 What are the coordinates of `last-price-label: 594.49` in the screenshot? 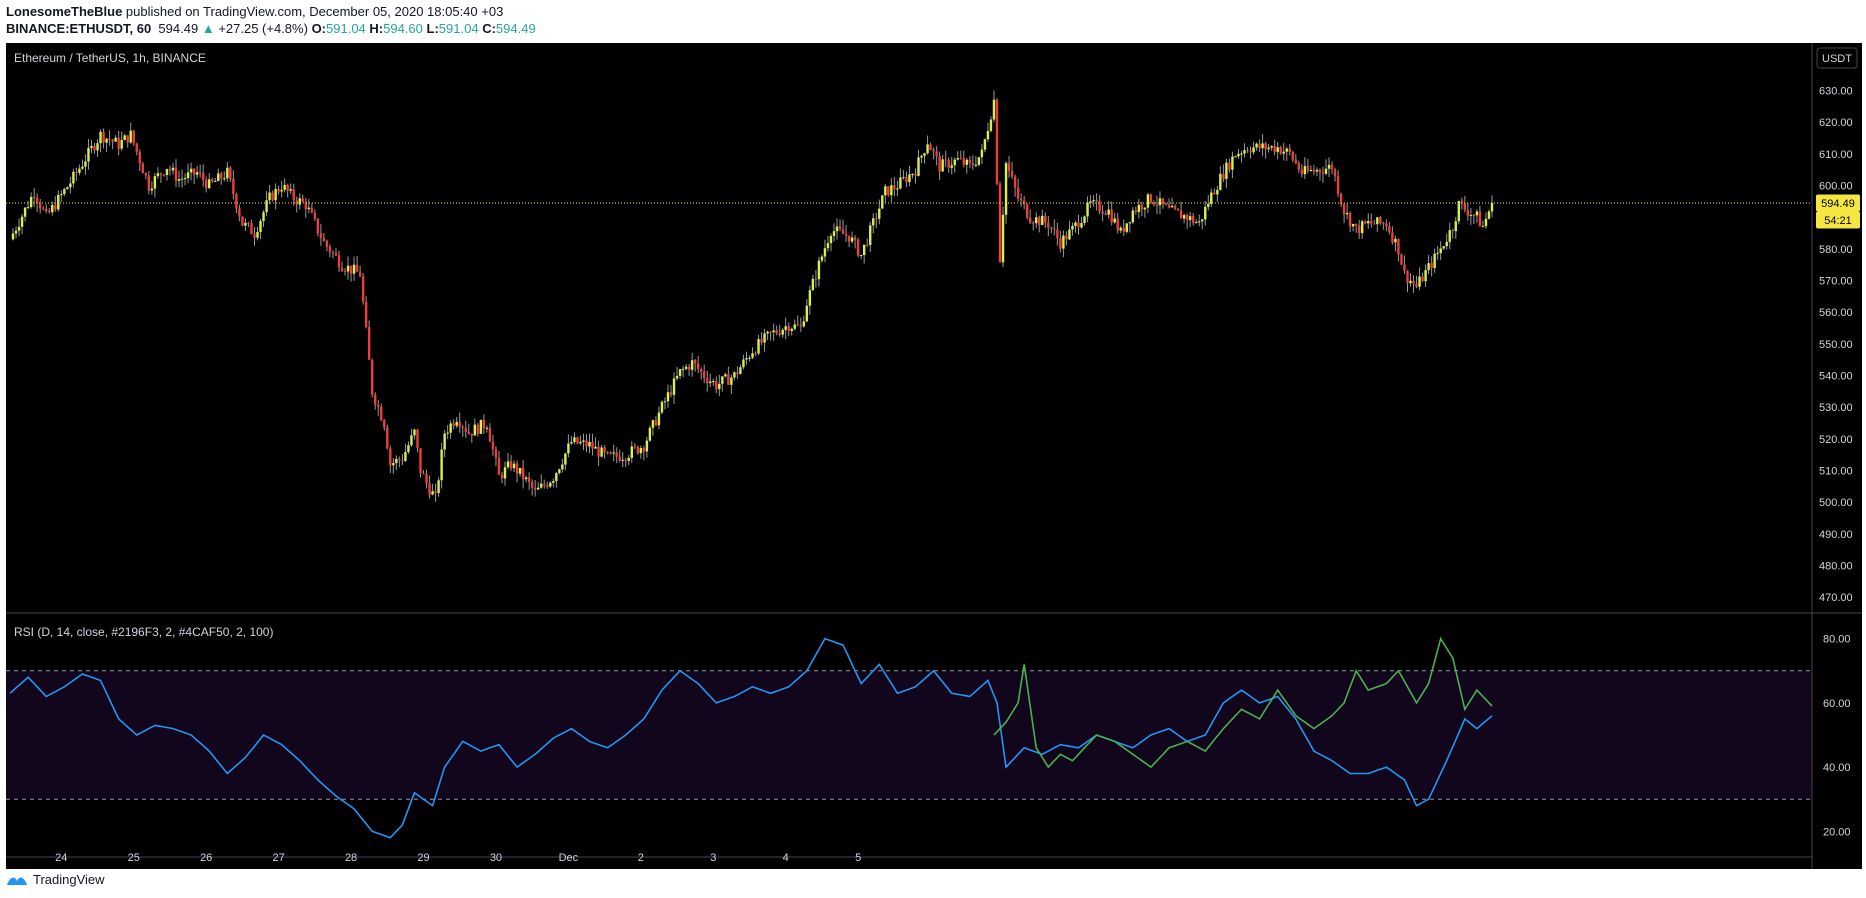 It's located at (1838, 204).